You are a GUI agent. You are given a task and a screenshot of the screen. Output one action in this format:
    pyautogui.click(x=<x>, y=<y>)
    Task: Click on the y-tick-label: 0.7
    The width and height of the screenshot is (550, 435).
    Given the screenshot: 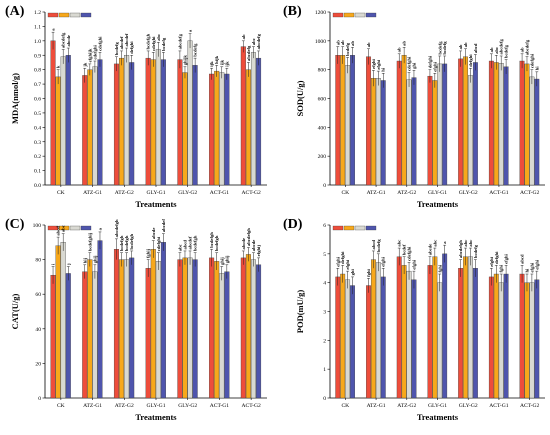 What is the action you would take?
    pyautogui.click(x=37, y=85)
    